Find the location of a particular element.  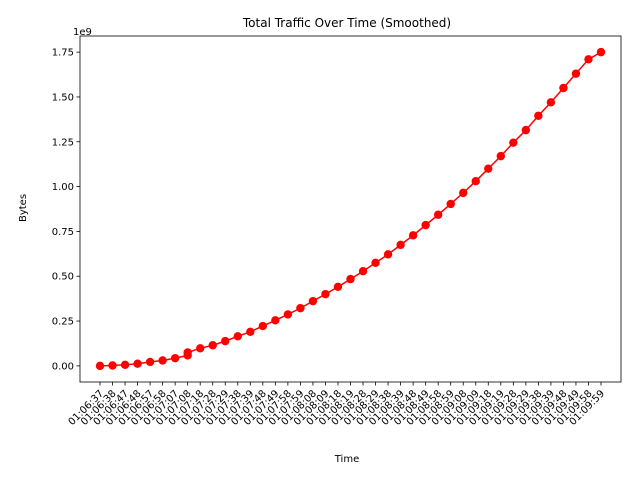

y-tick-label: 1.75 is located at coordinates (63, 53).